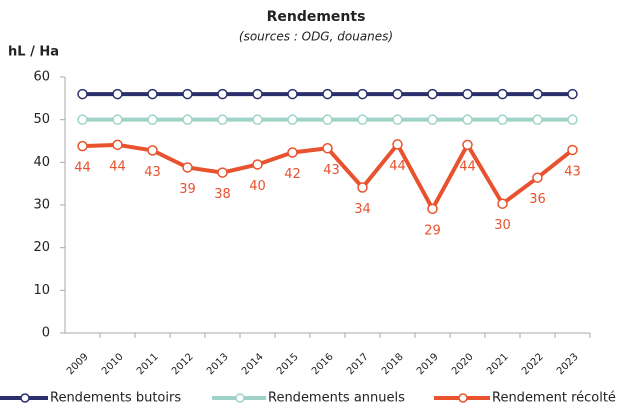 This screenshot has height=411, width=631. I want to click on y-tick-label: 0, so click(46, 333).